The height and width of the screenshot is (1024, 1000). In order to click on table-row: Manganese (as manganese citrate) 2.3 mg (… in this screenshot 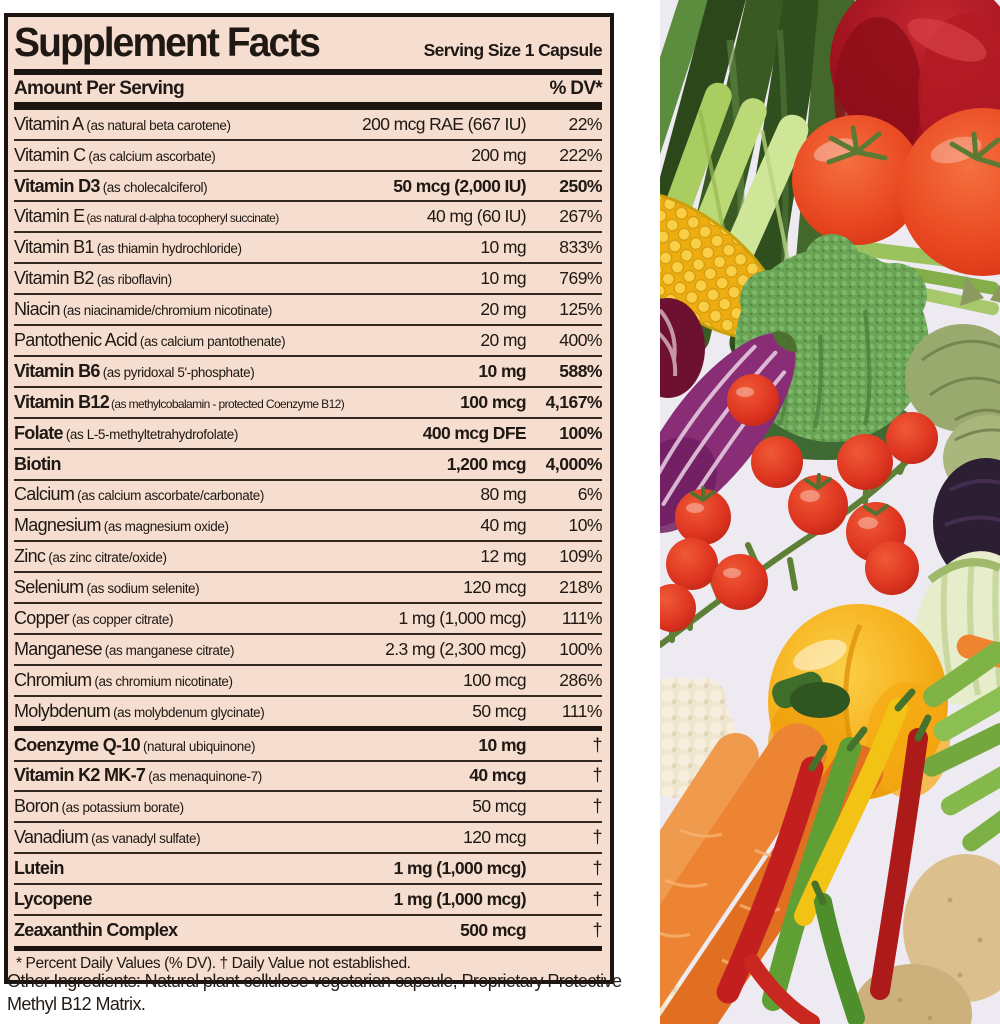, I will do `click(308, 648)`.